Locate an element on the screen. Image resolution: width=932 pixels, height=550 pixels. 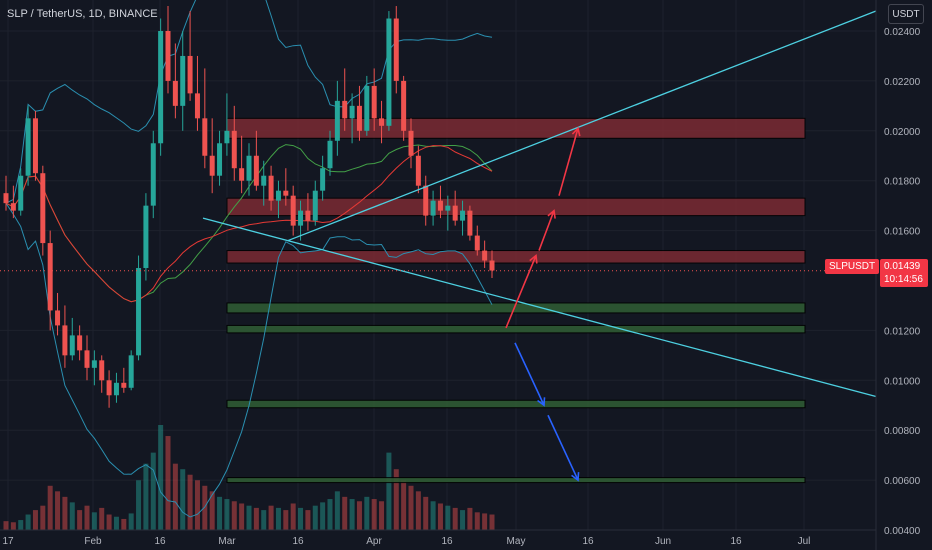
x-tick-label: 17 is located at coordinates (8, 541).